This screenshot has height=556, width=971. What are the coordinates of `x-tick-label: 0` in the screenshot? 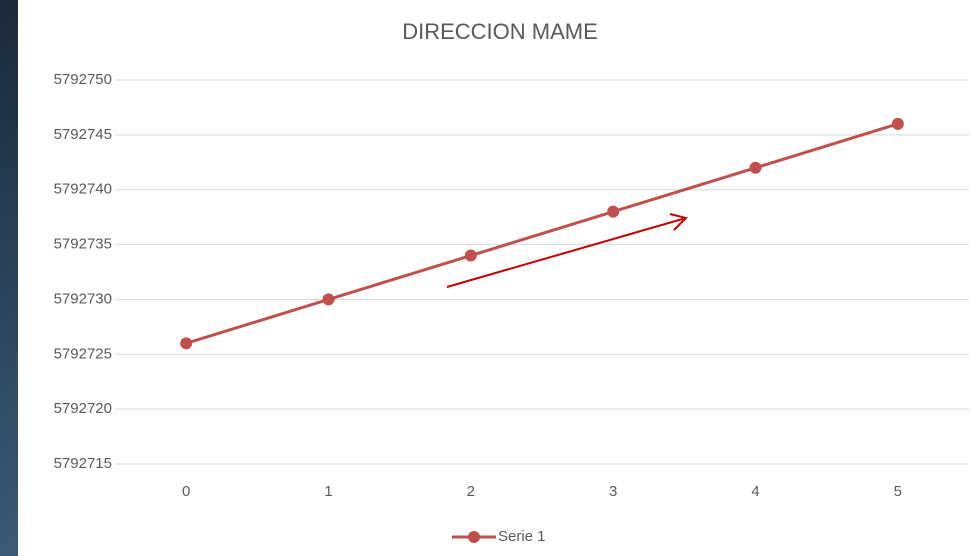 It's located at (186, 491).